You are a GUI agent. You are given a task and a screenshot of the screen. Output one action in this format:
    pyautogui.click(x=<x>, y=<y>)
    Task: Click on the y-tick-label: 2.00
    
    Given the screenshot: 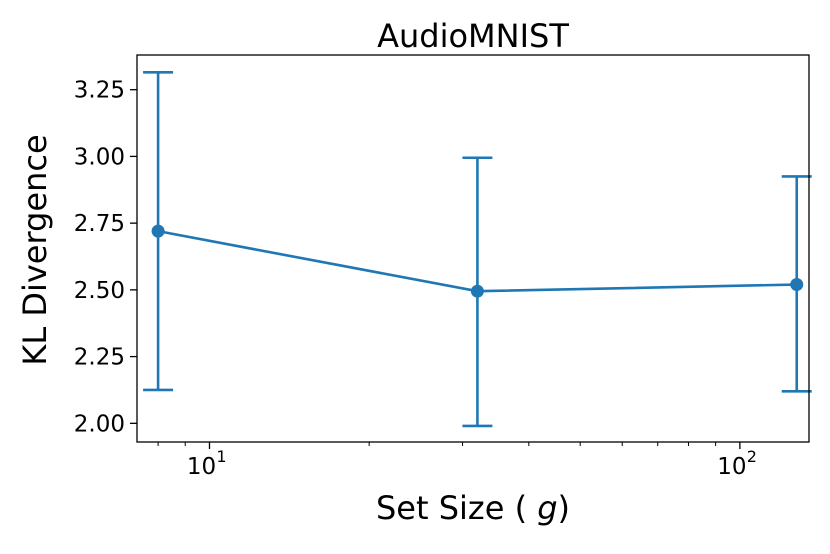 What is the action you would take?
    pyautogui.click(x=99, y=424)
    